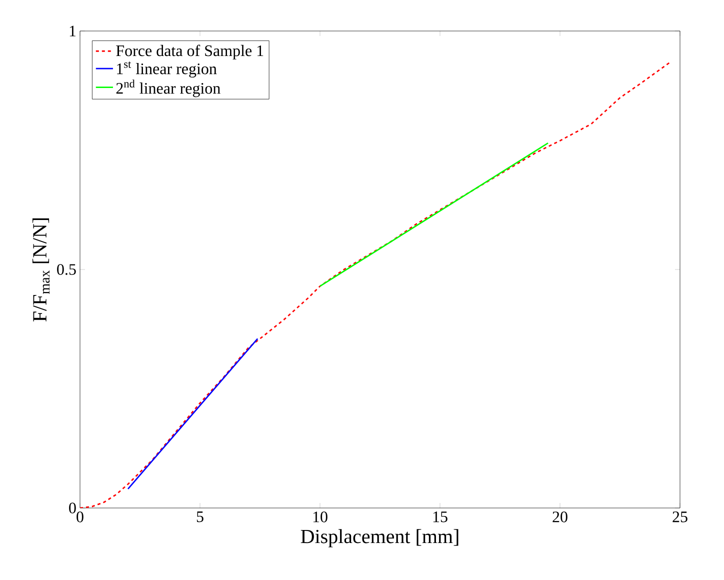 This screenshot has height=580, width=724. I want to click on y-axis-title: F/F$_{max}$ [N/N], so click(41, 270).